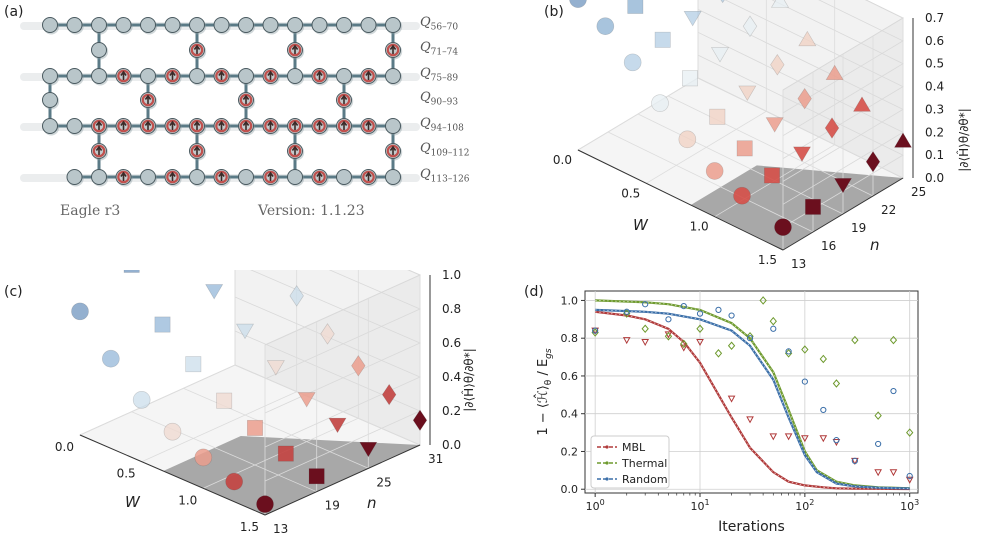  What do you see at coordinates (187, 500) in the screenshot?
I see `w-tick-label: 1.0` at bounding box center [187, 500].